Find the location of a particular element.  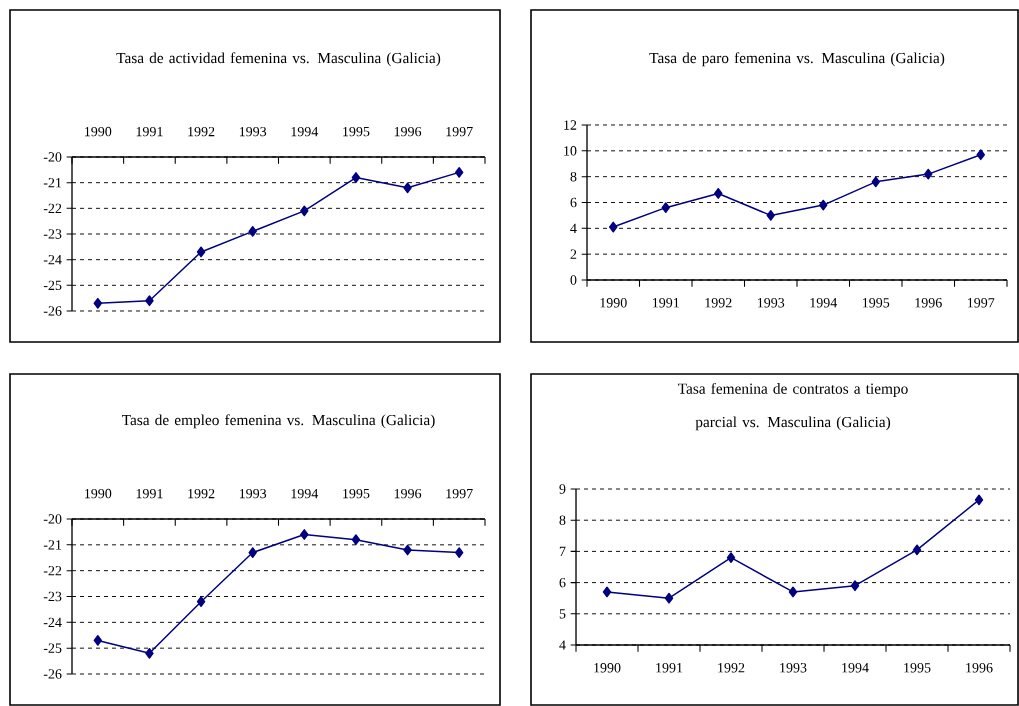

y-tick-label: 9 is located at coordinates (562, 489).